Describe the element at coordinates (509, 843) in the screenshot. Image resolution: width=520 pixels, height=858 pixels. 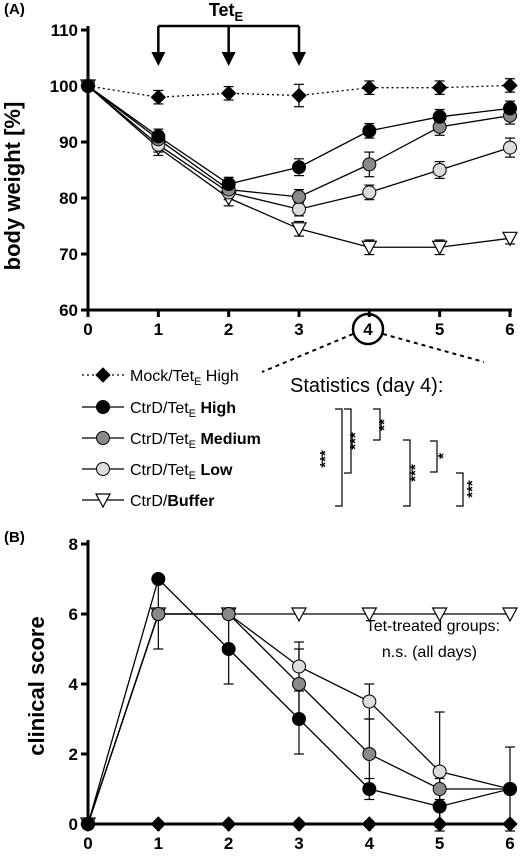
I see `panel-b-xtick-label: 6` at that location.